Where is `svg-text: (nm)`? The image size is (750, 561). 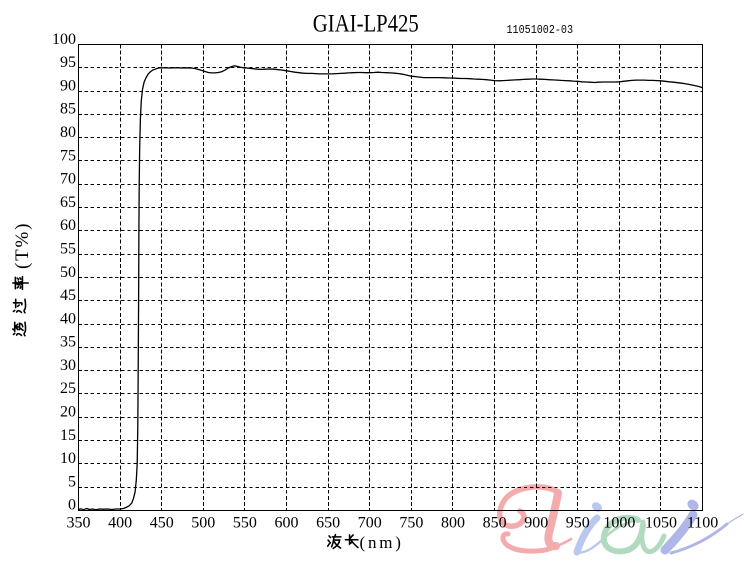 svg-text: (nm) is located at coordinates (382, 542).